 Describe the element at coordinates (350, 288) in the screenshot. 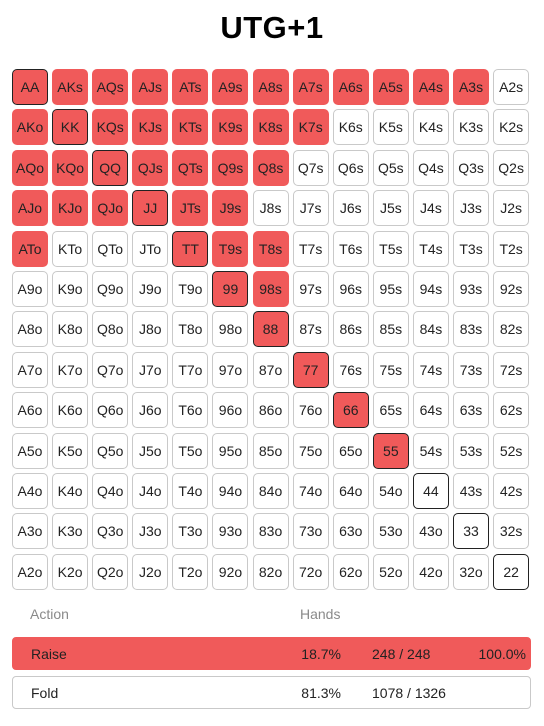

I see `hand-cell-96s: 96s` at that location.